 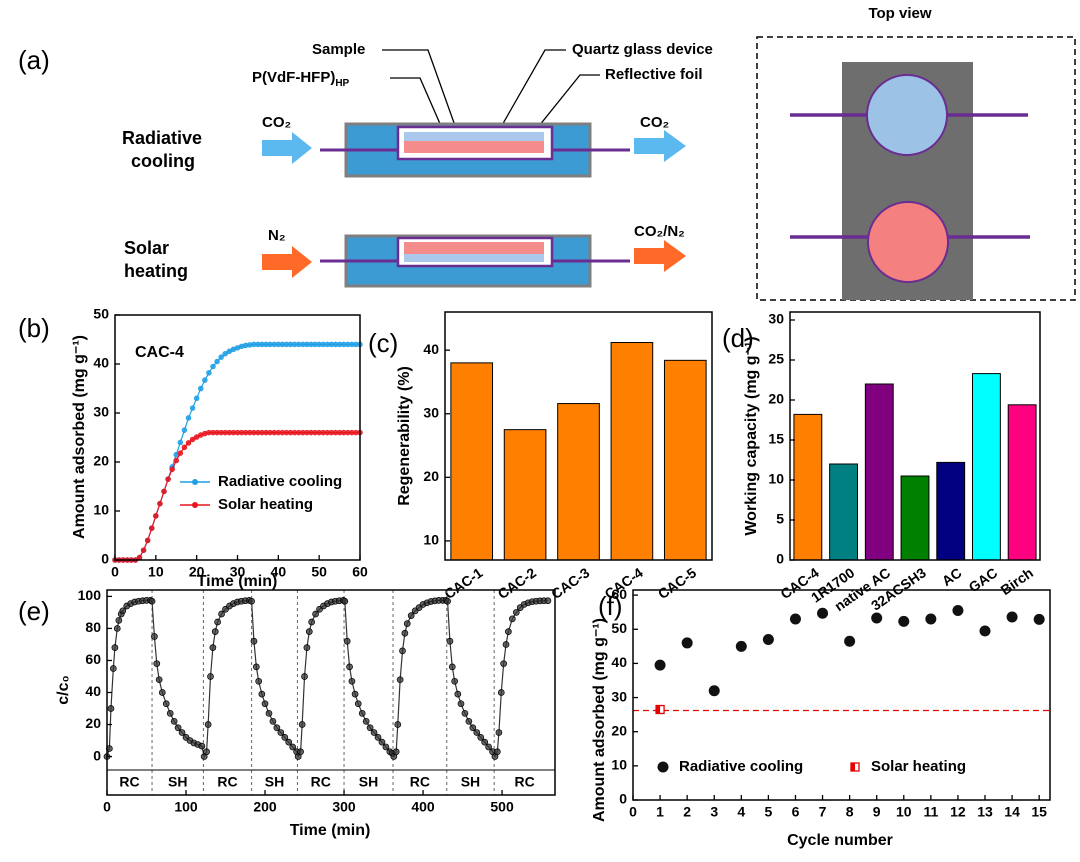 I want to click on gas-label: CO₂, so click(x=276, y=122).